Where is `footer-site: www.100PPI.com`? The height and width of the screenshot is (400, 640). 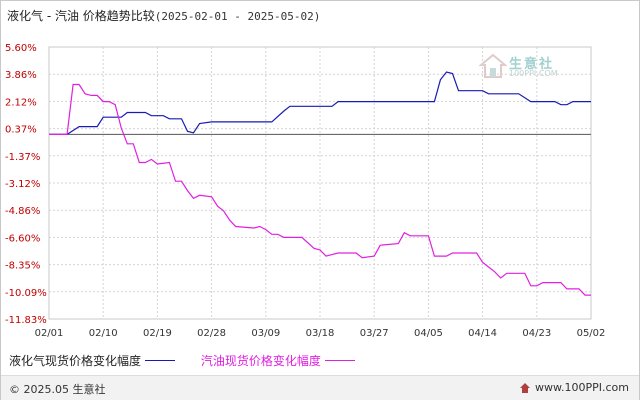 footer-site: www.100PPI.com is located at coordinates (574, 387).